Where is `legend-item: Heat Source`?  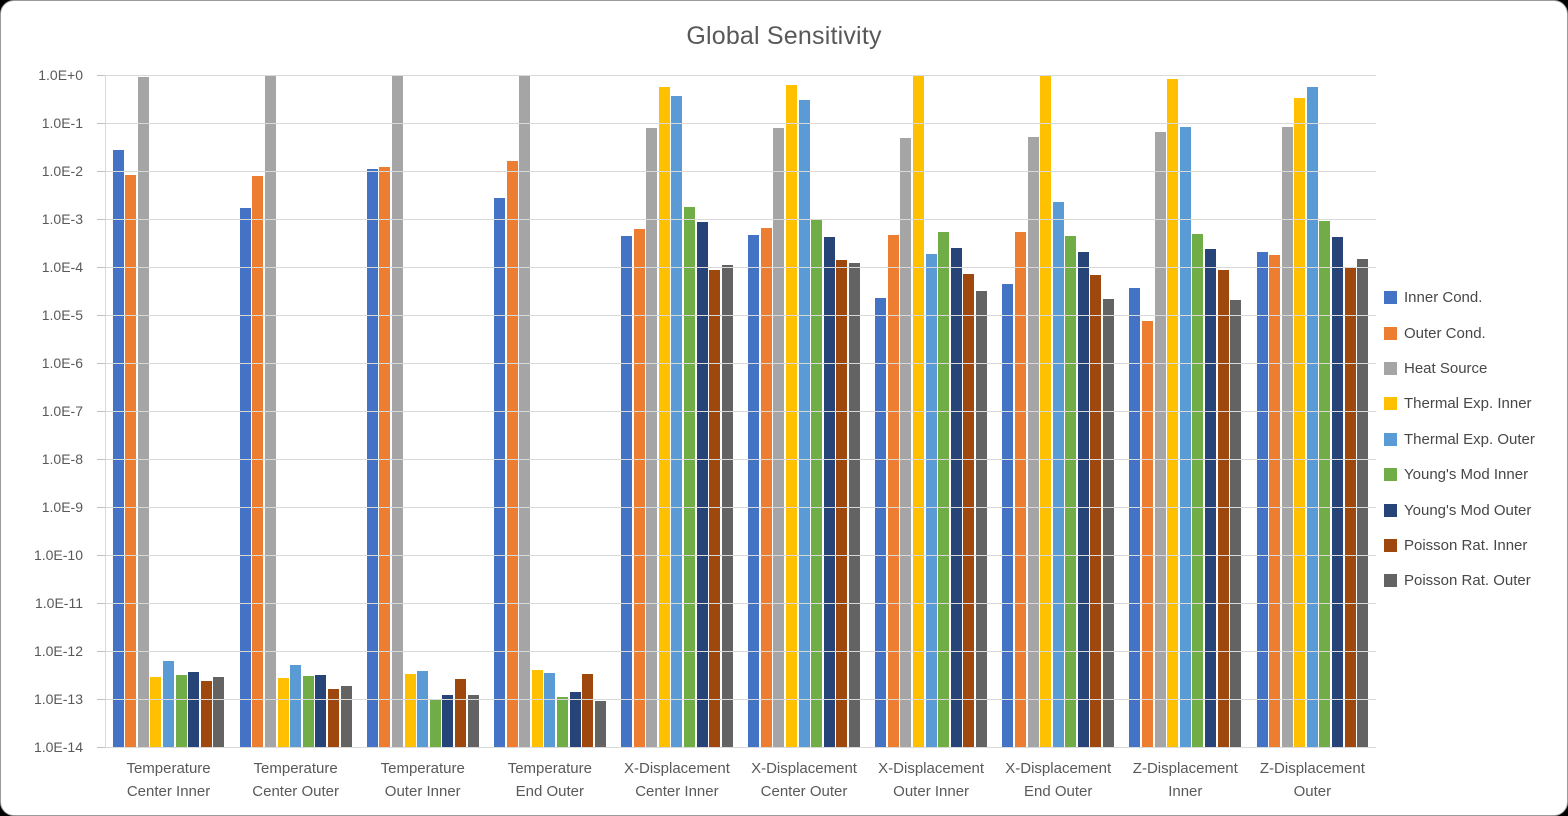 legend-item: Heat Source is located at coordinates (1459, 368).